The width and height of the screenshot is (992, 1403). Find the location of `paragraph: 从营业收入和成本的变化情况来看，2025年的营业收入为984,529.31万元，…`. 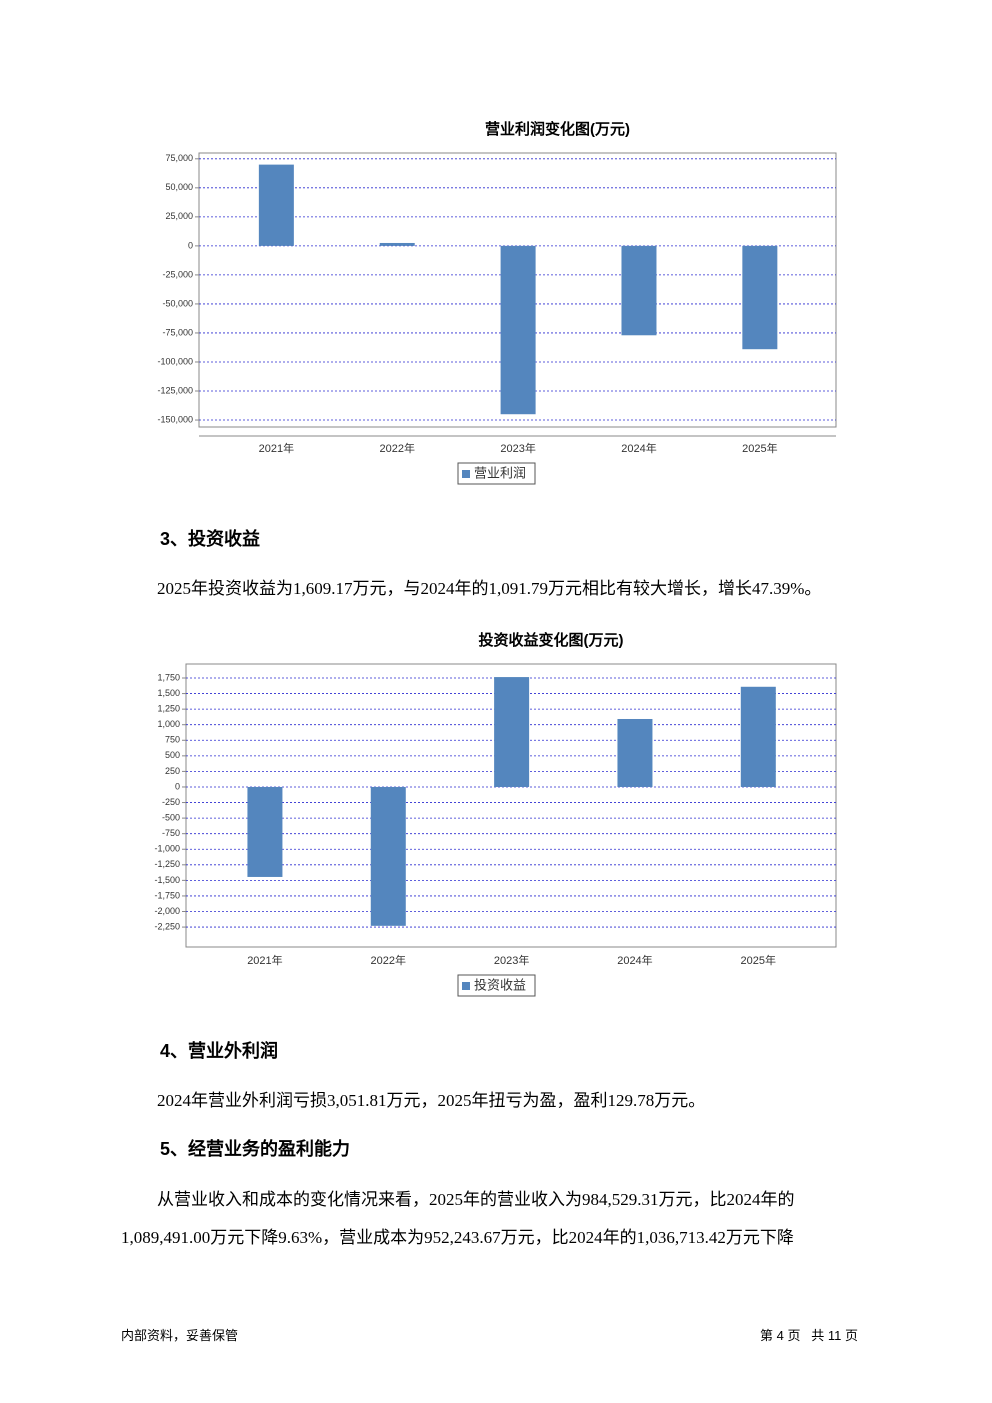

paragraph: 从营业收入和成本的变化情况来看，2025年的营业收入为984,529.31万元，… is located at coordinates (476, 1199).